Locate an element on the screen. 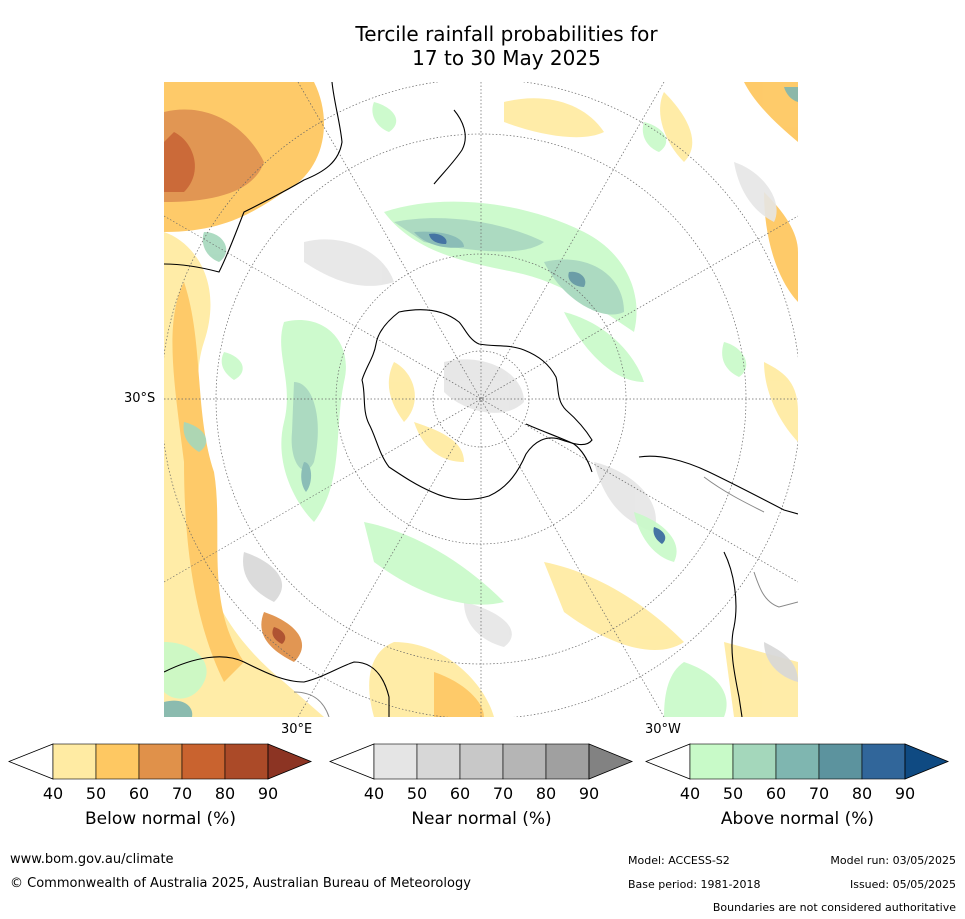  south-america-coast is located at coordinates (718, 586).